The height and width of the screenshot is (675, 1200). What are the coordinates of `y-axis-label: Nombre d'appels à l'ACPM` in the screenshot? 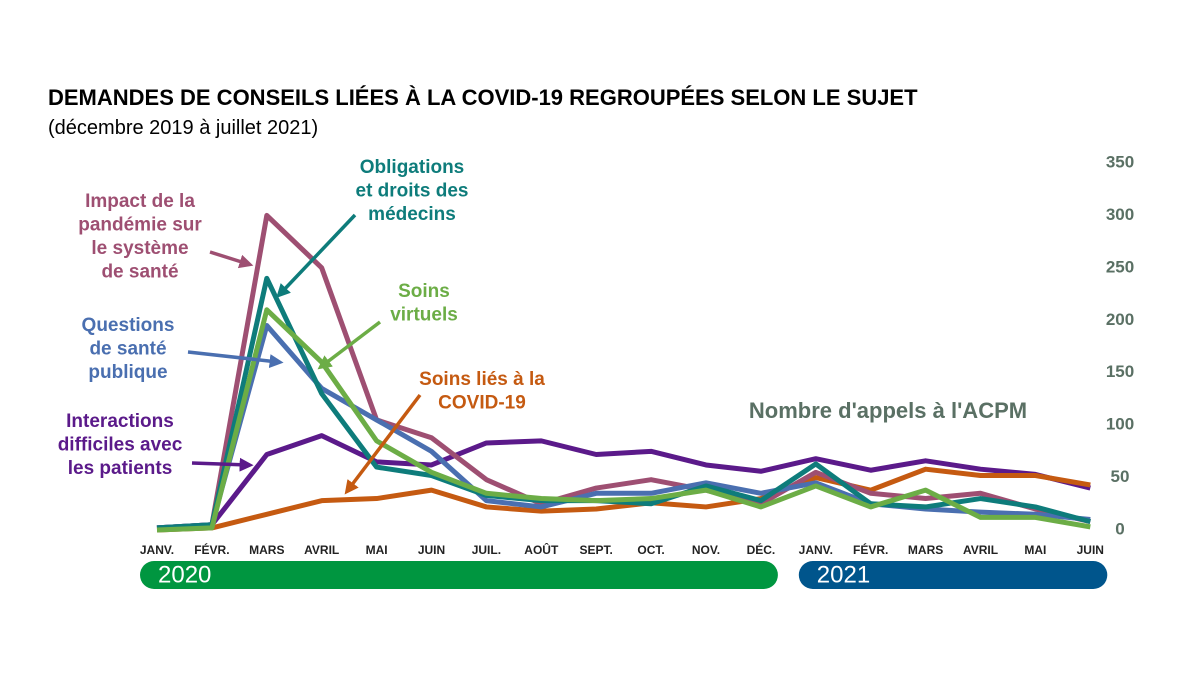 It's located at (888, 410).